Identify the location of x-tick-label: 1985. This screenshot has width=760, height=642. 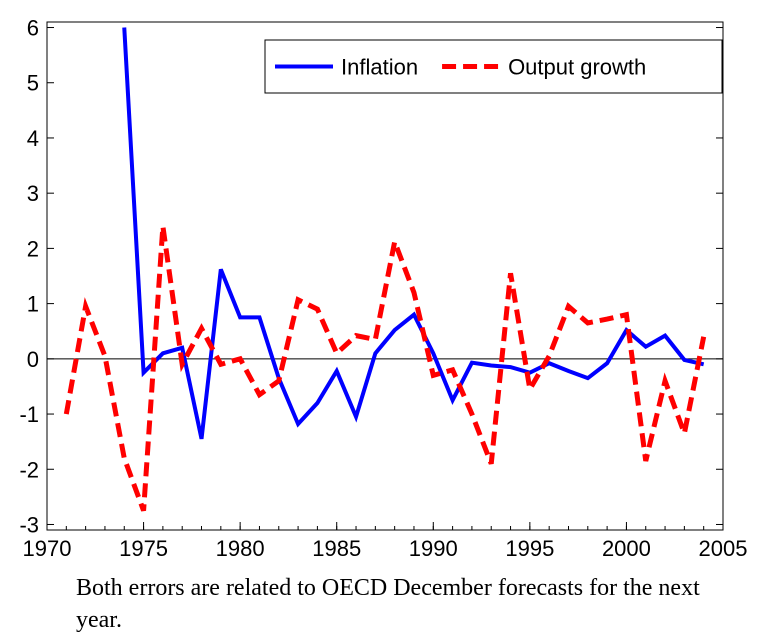
(336, 548).